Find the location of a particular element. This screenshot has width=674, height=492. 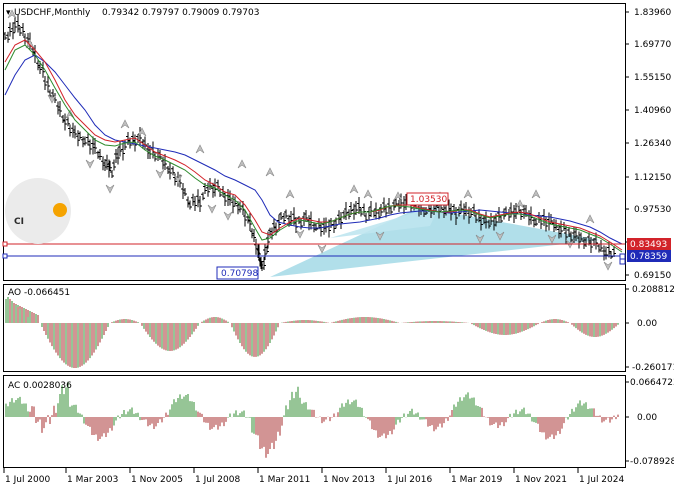

low-label-box is located at coordinates (237, 273).